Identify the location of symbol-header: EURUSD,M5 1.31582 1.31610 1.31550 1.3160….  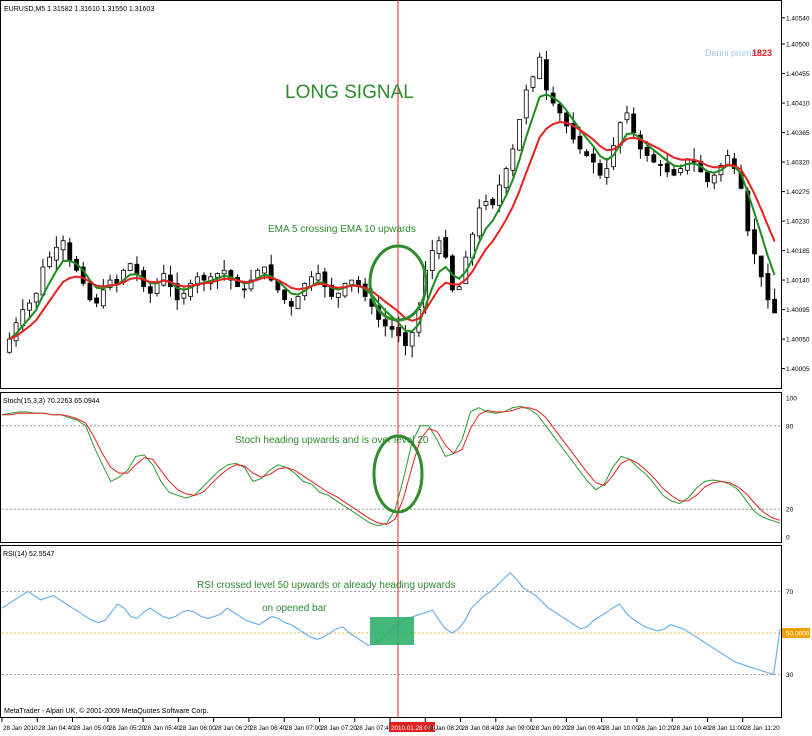
(79, 9).